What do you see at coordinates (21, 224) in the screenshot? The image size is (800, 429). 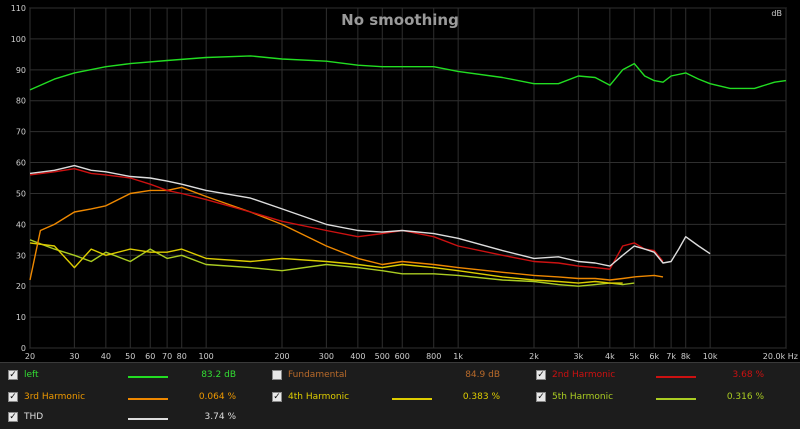 I see `y-tick-label: 40` at bounding box center [21, 224].